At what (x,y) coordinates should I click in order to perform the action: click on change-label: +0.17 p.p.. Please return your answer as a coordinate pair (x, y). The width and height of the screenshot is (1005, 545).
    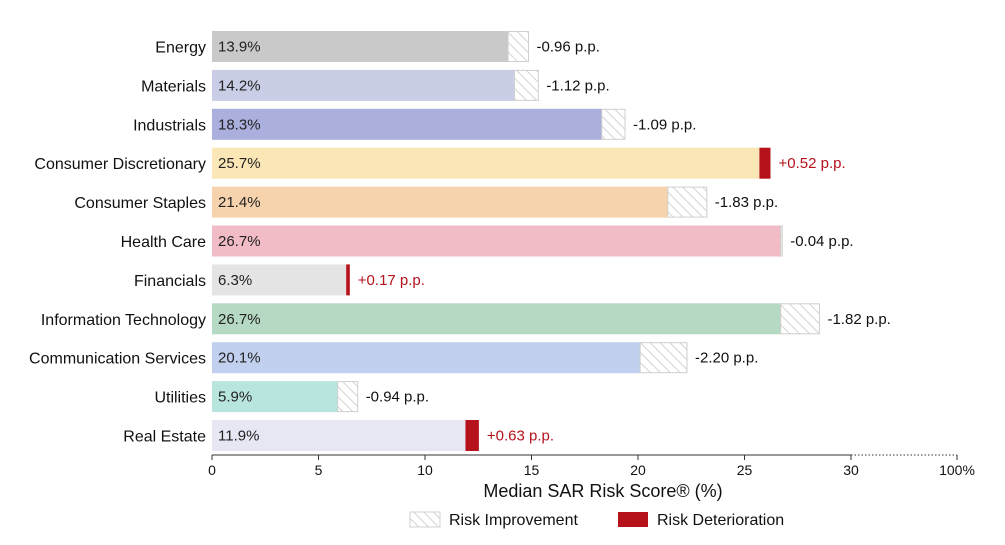
    Looking at the image, I should click on (391, 280).